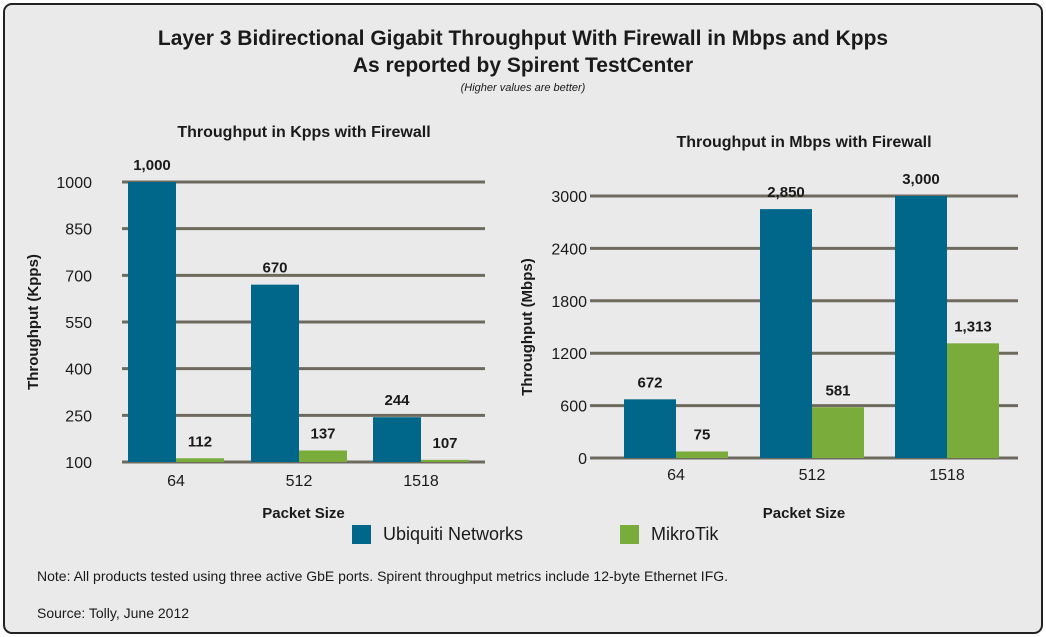  Describe the element at coordinates (676, 475) in the screenshot. I see `chart2-x-tick-label: 64` at that location.